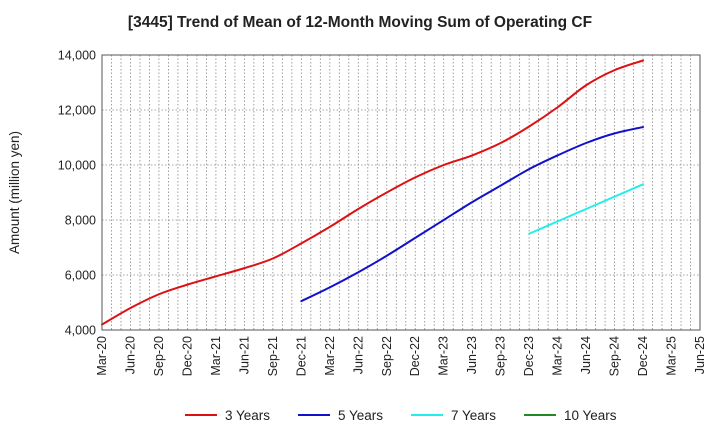  I want to click on y-tick-label: 14,000, so click(77, 56).